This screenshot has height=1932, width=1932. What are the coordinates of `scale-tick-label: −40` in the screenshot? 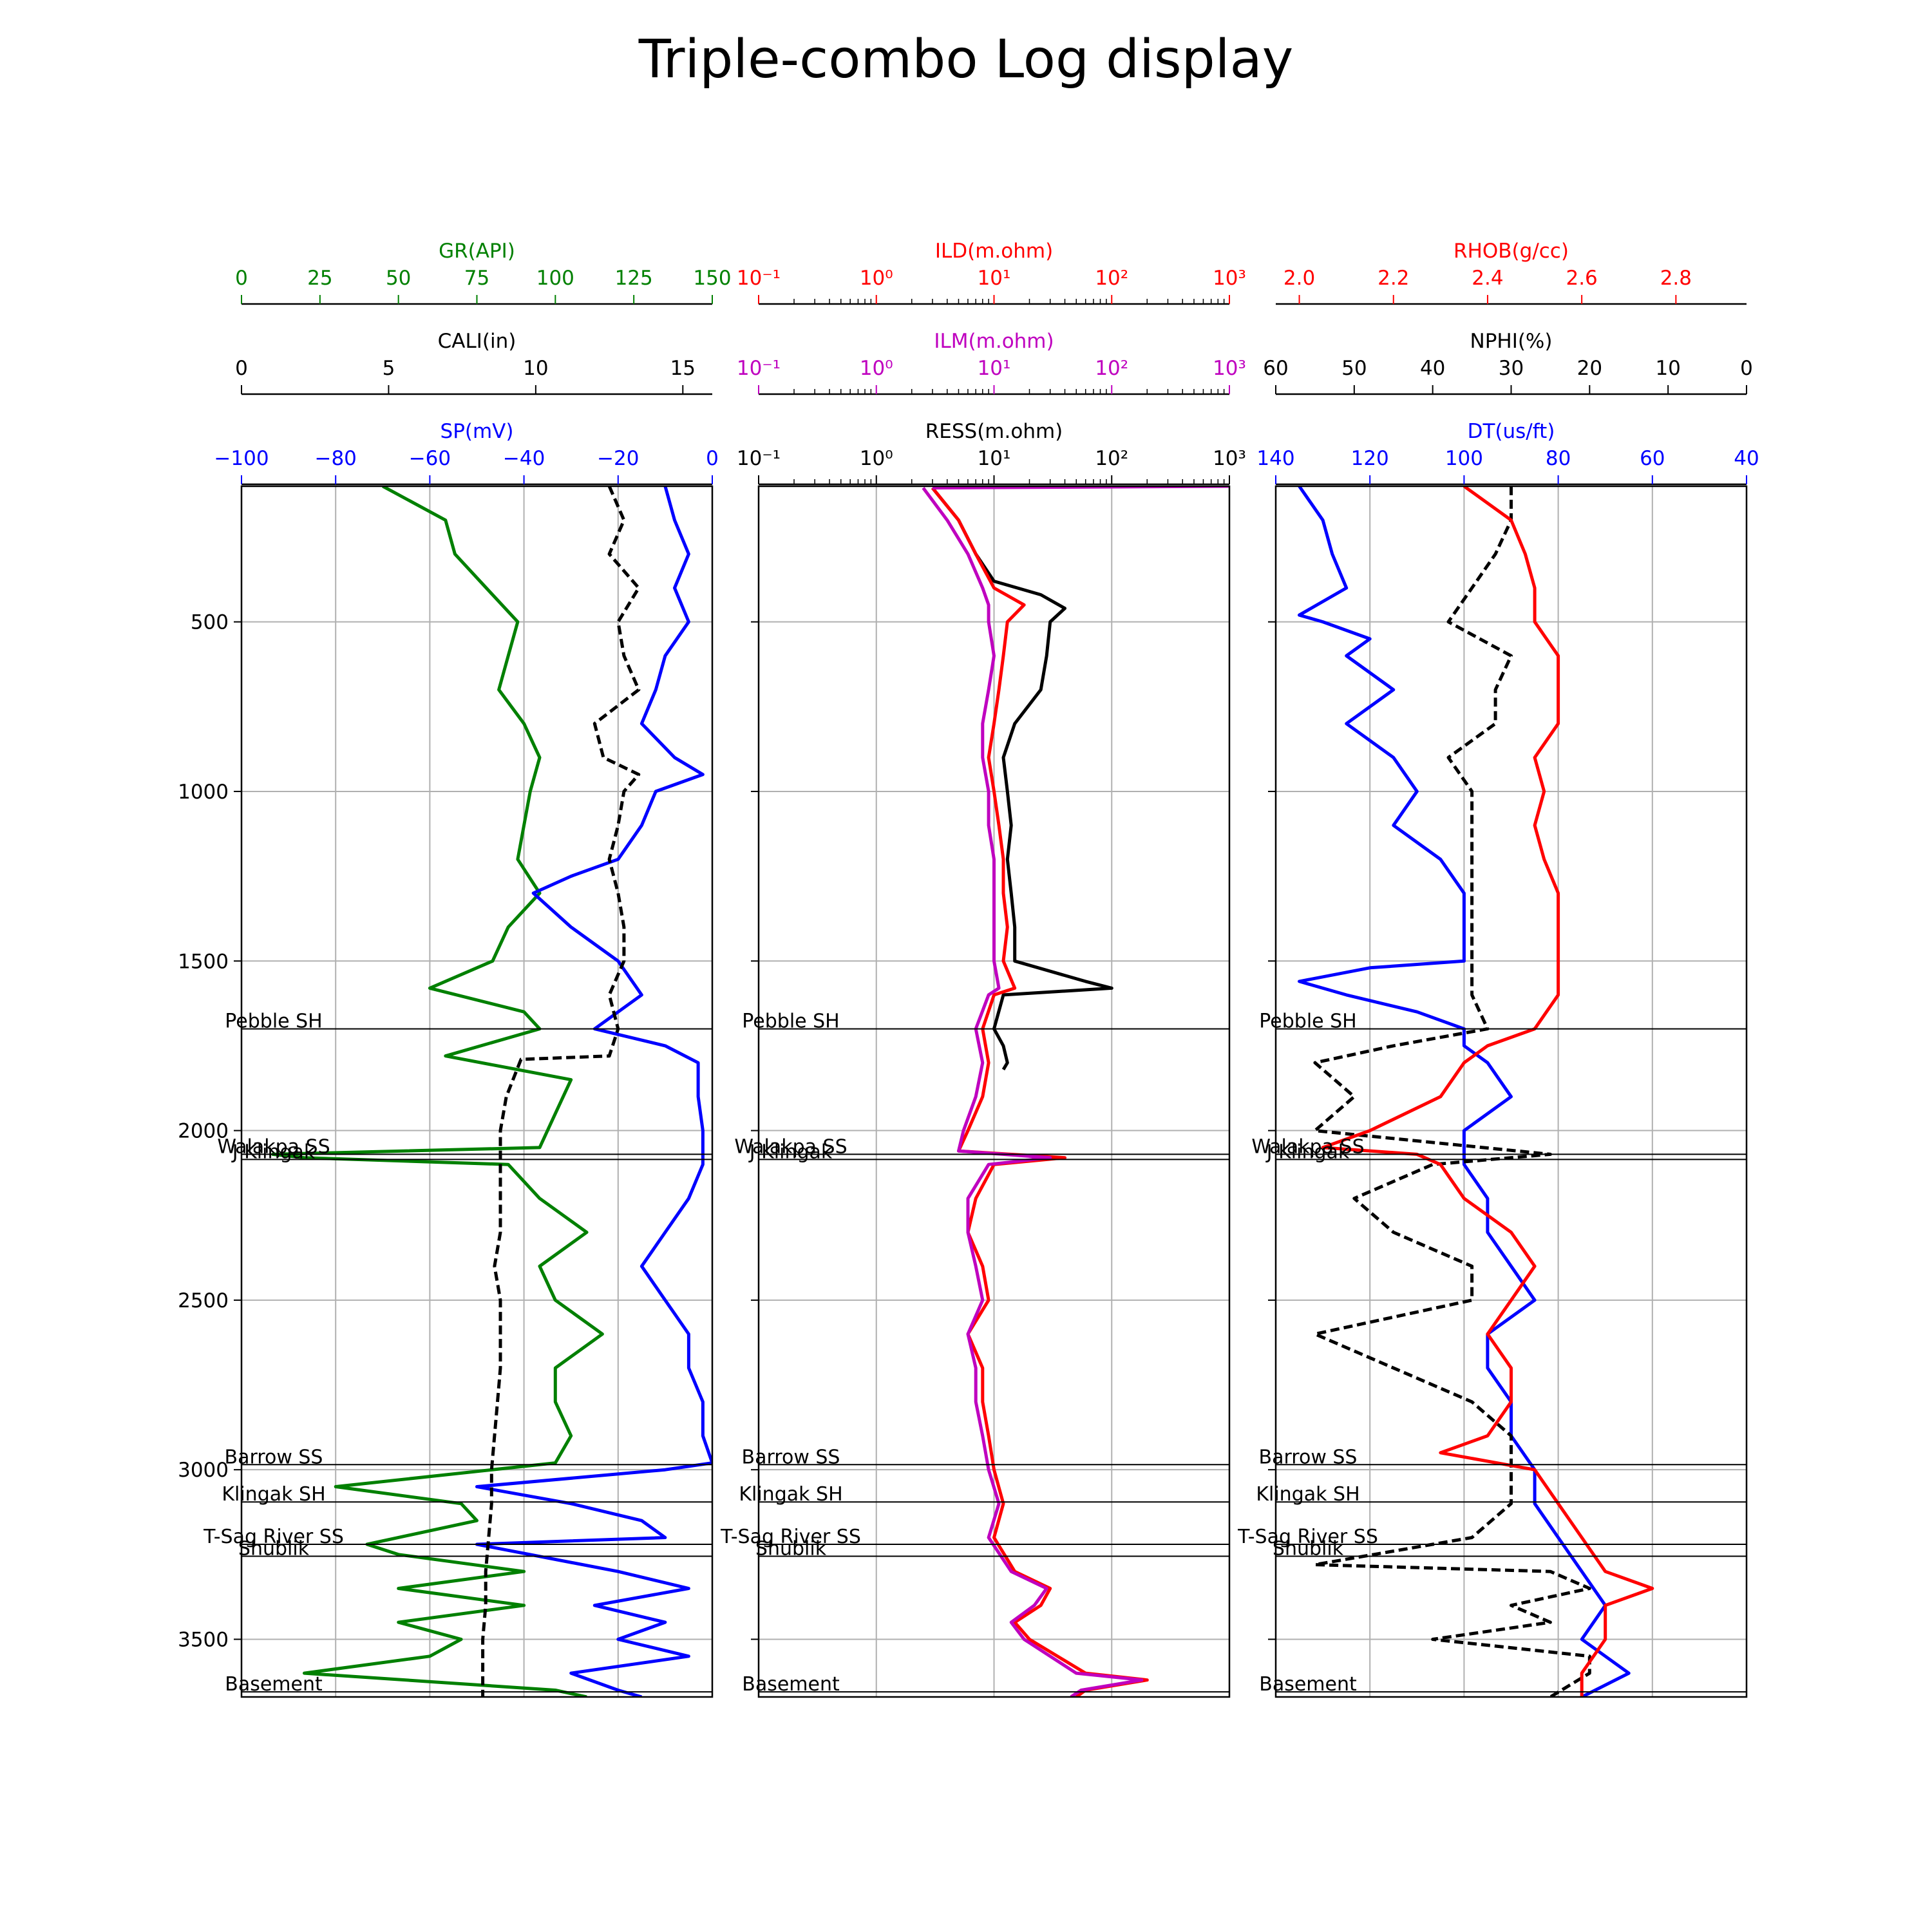 It's located at (524, 459).